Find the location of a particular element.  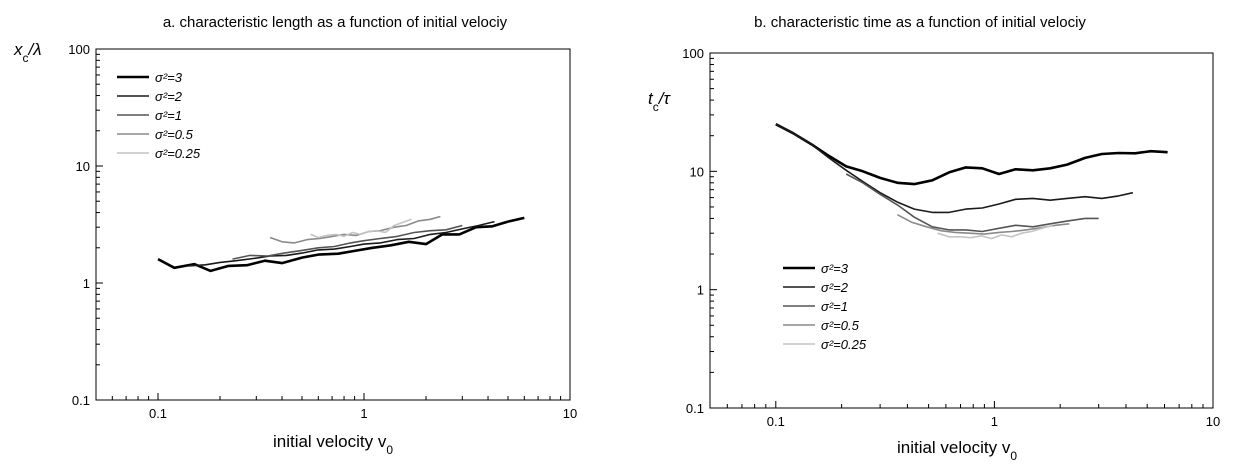

chart-b-y-ticks: 0.1 1 10 100 is located at coordinates (699, 231).